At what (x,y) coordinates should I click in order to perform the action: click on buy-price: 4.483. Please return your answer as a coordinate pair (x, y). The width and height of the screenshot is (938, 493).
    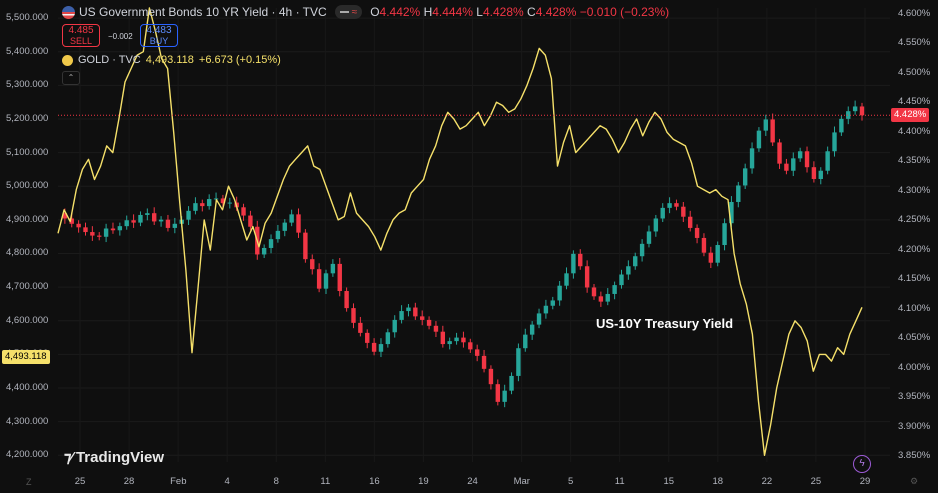
    Looking at the image, I should click on (159, 30).